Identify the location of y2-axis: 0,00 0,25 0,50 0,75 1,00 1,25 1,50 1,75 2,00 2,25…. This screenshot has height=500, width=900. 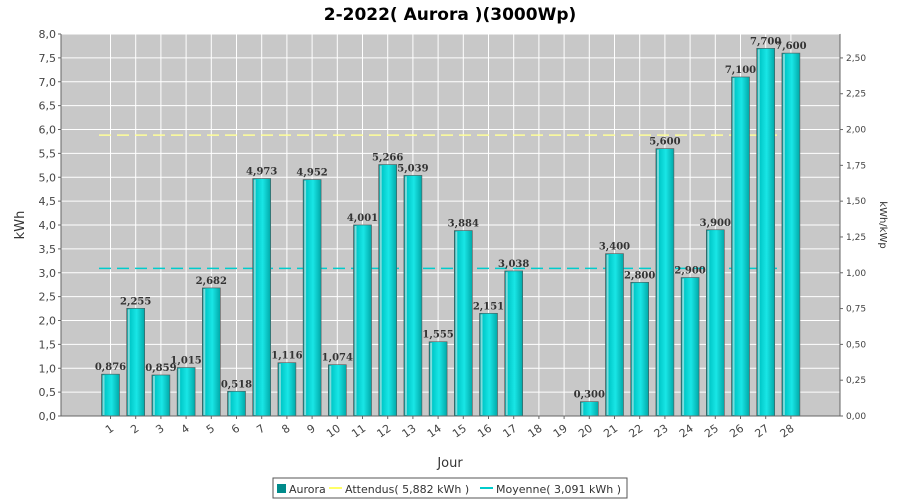
(852, 228).